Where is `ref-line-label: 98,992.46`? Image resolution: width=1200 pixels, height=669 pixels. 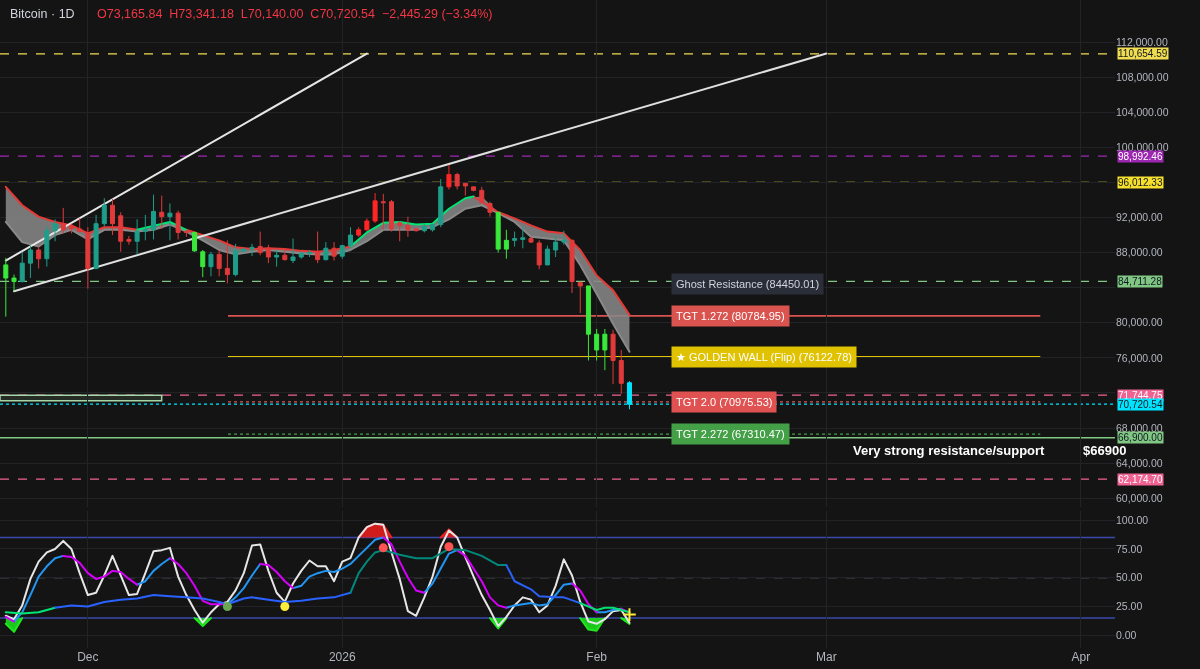
ref-line-label: 98,992.46 is located at coordinates (1140, 156).